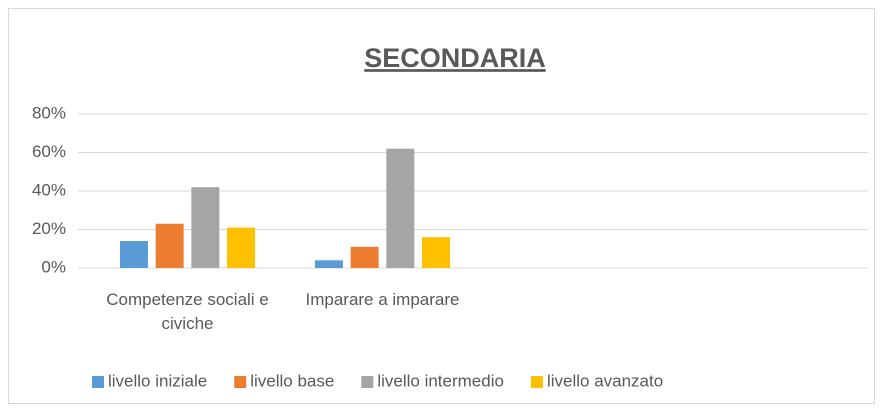 This screenshot has width=883, height=412. I want to click on y-tick-label: 0%, so click(53, 266).